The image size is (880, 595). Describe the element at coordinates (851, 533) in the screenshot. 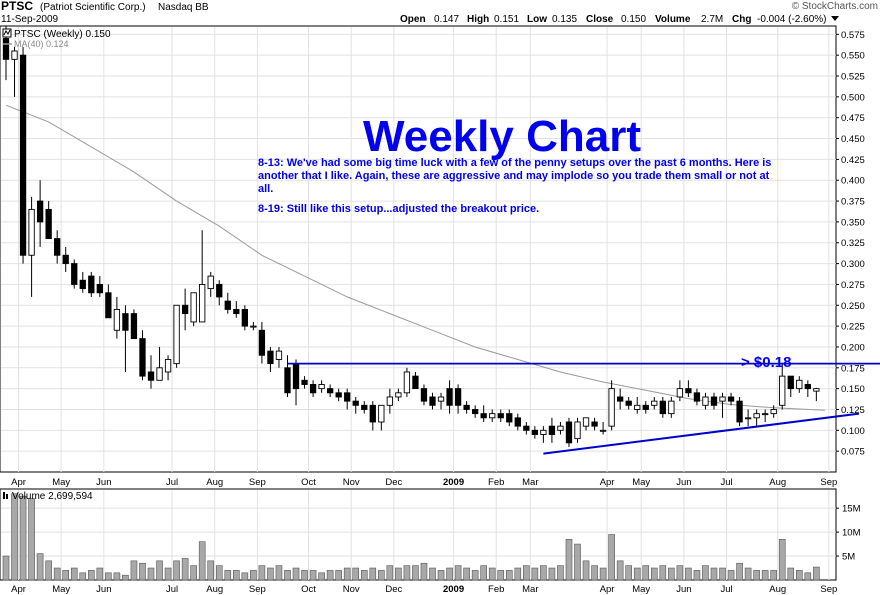

I see `volume-tick-label: 10M` at that location.